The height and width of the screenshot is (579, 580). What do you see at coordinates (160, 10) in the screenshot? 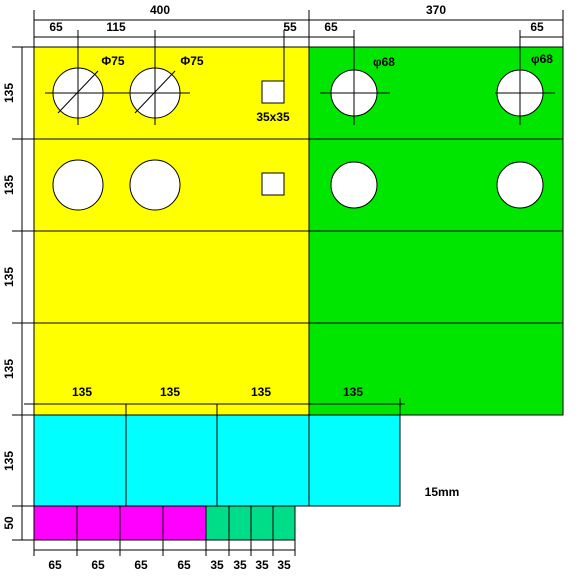
I see `dim-label: 400` at bounding box center [160, 10].